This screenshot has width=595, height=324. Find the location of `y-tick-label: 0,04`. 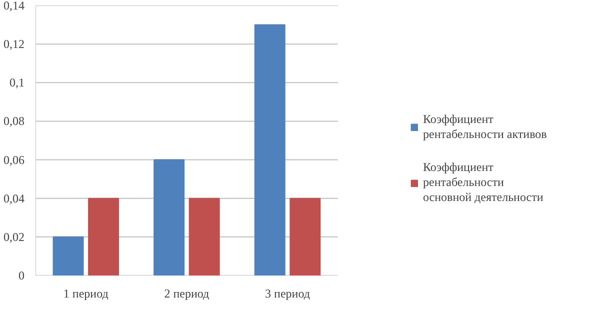

y-tick-label: 0,04 is located at coordinates (14, 198).